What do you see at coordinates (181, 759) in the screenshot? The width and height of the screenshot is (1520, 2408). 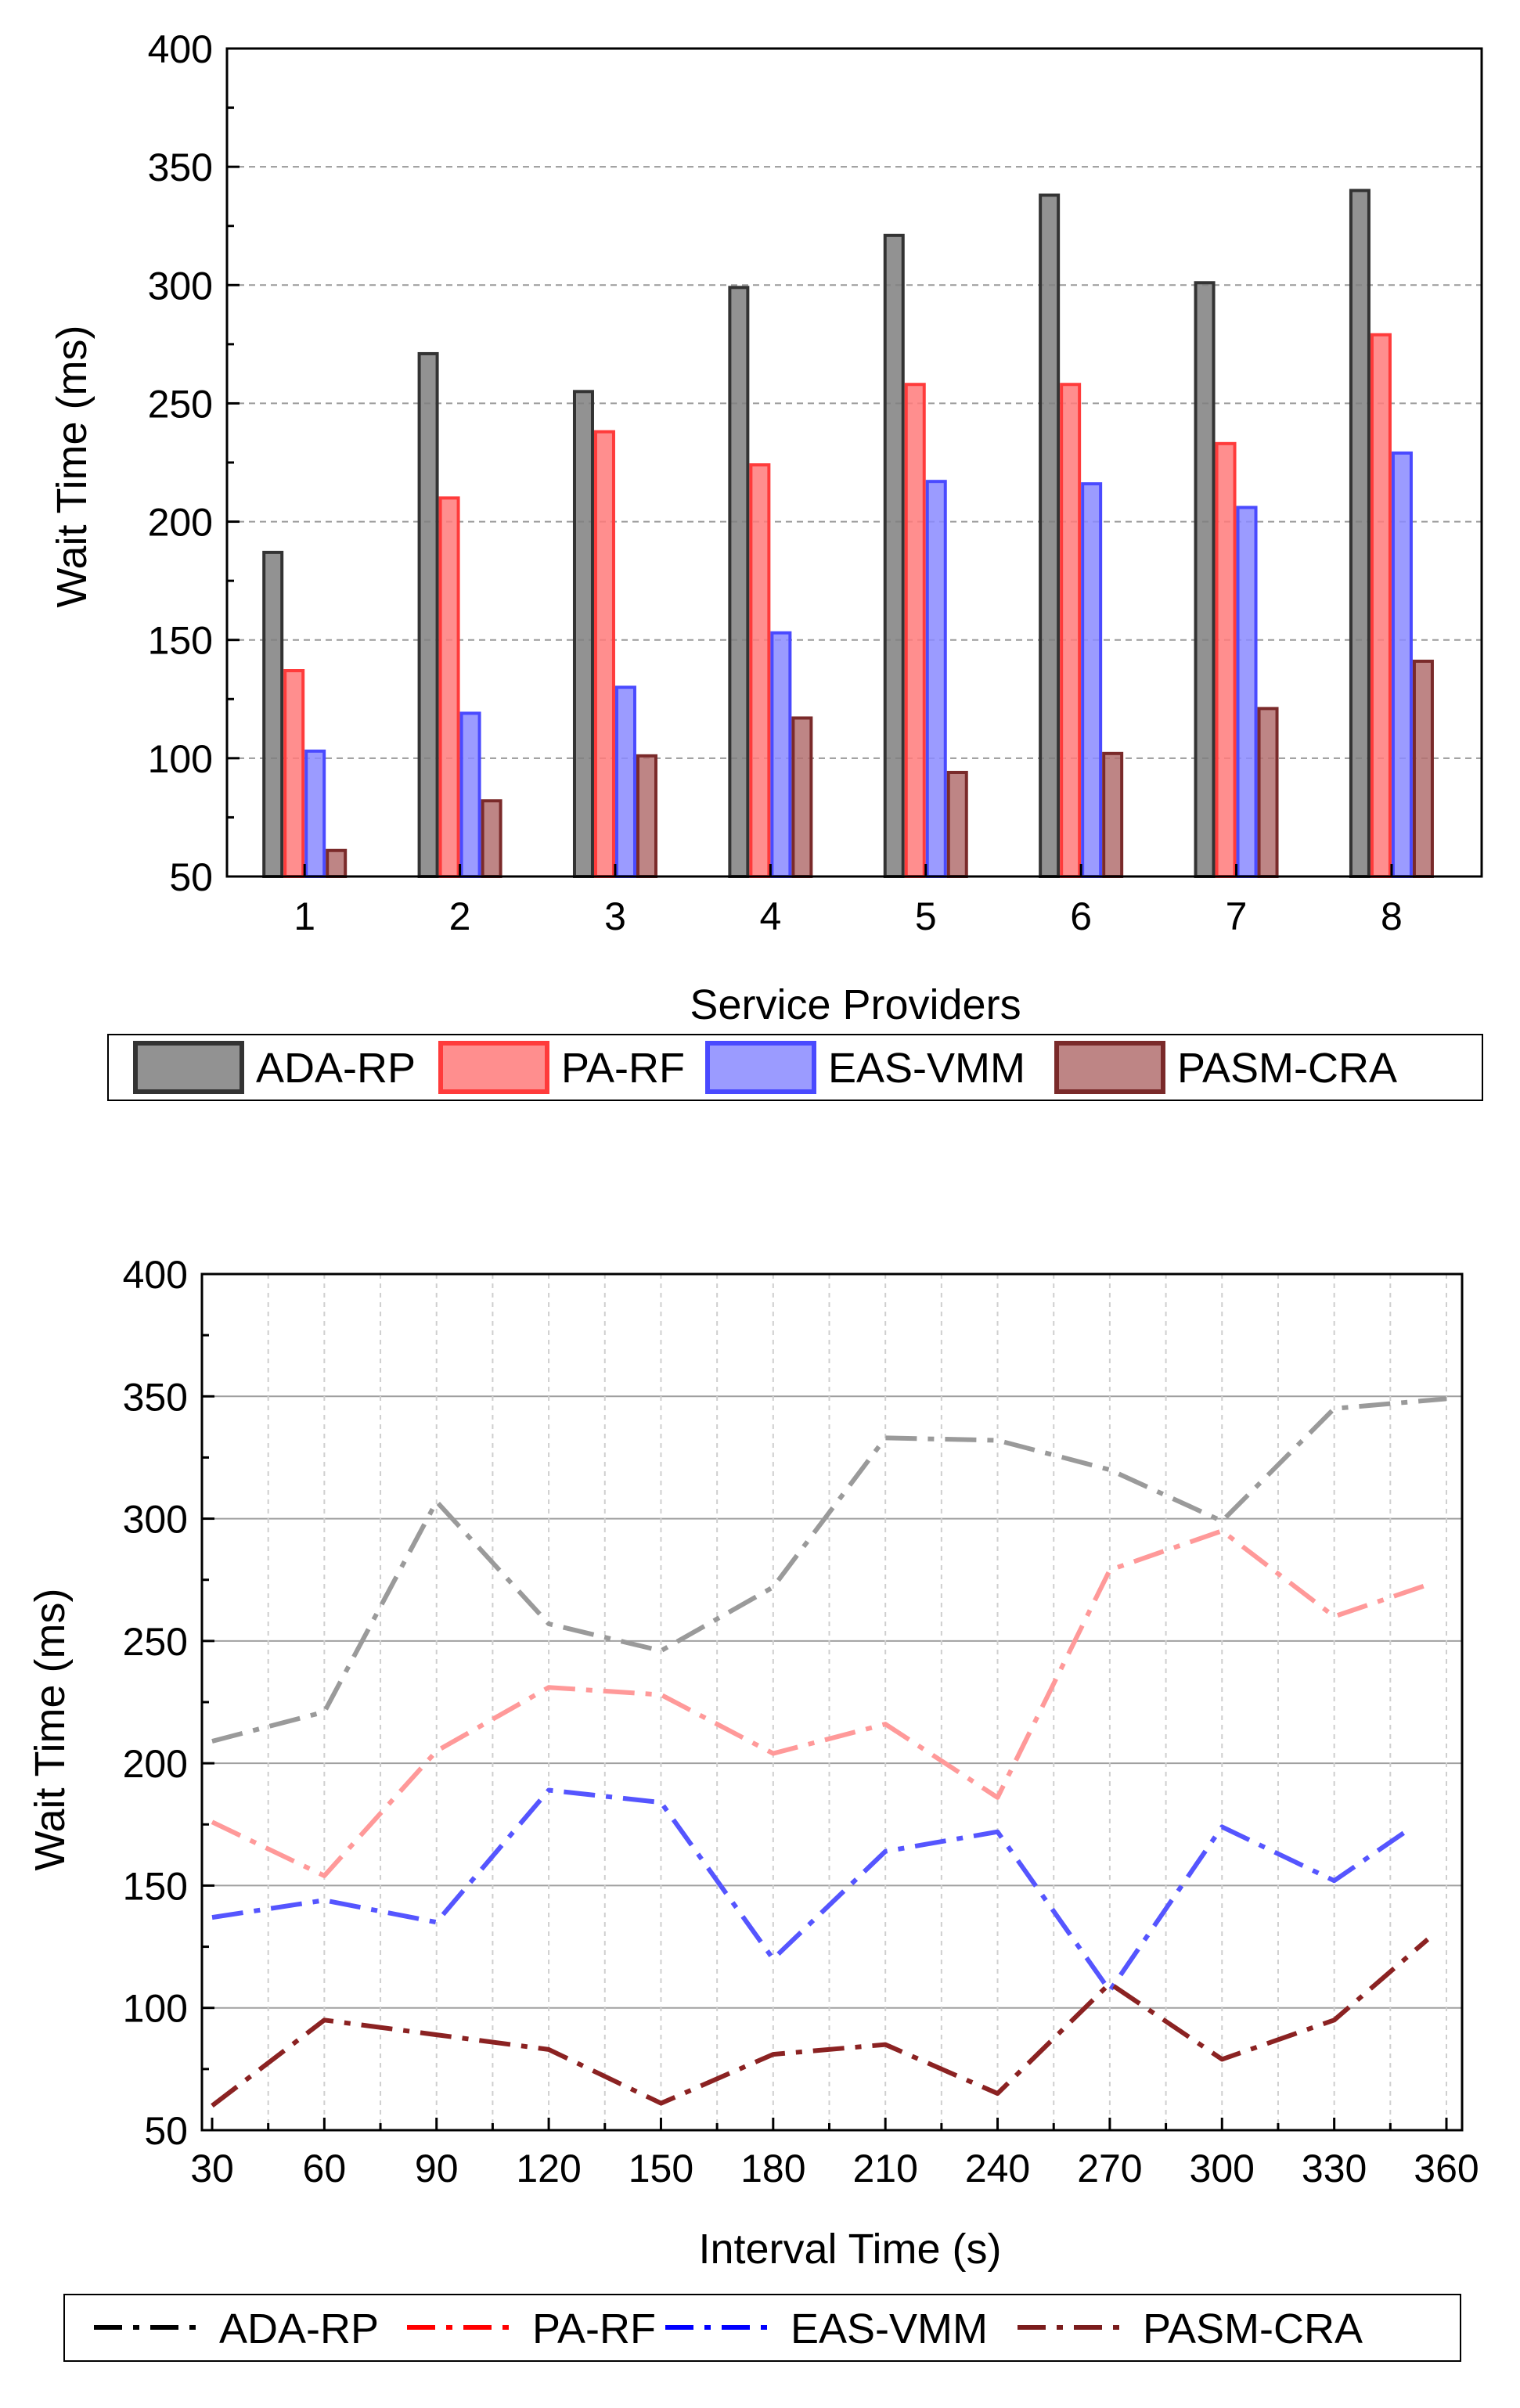 I see `bar-y-tick-label: 100` at bounding box center [181, 759].